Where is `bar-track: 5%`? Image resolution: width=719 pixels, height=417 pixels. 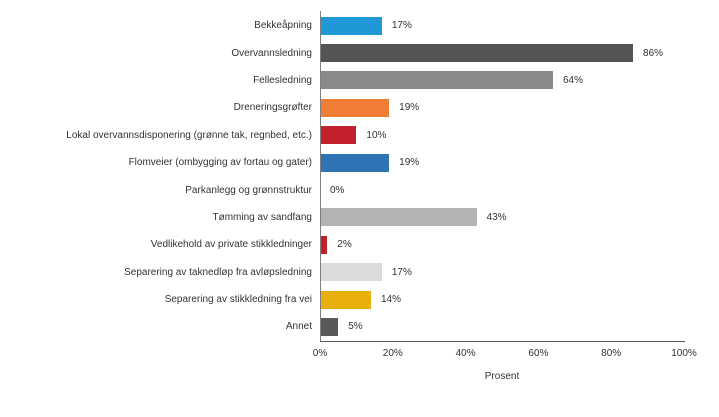
bar-track: 5% is located at coordinates (519, 326).